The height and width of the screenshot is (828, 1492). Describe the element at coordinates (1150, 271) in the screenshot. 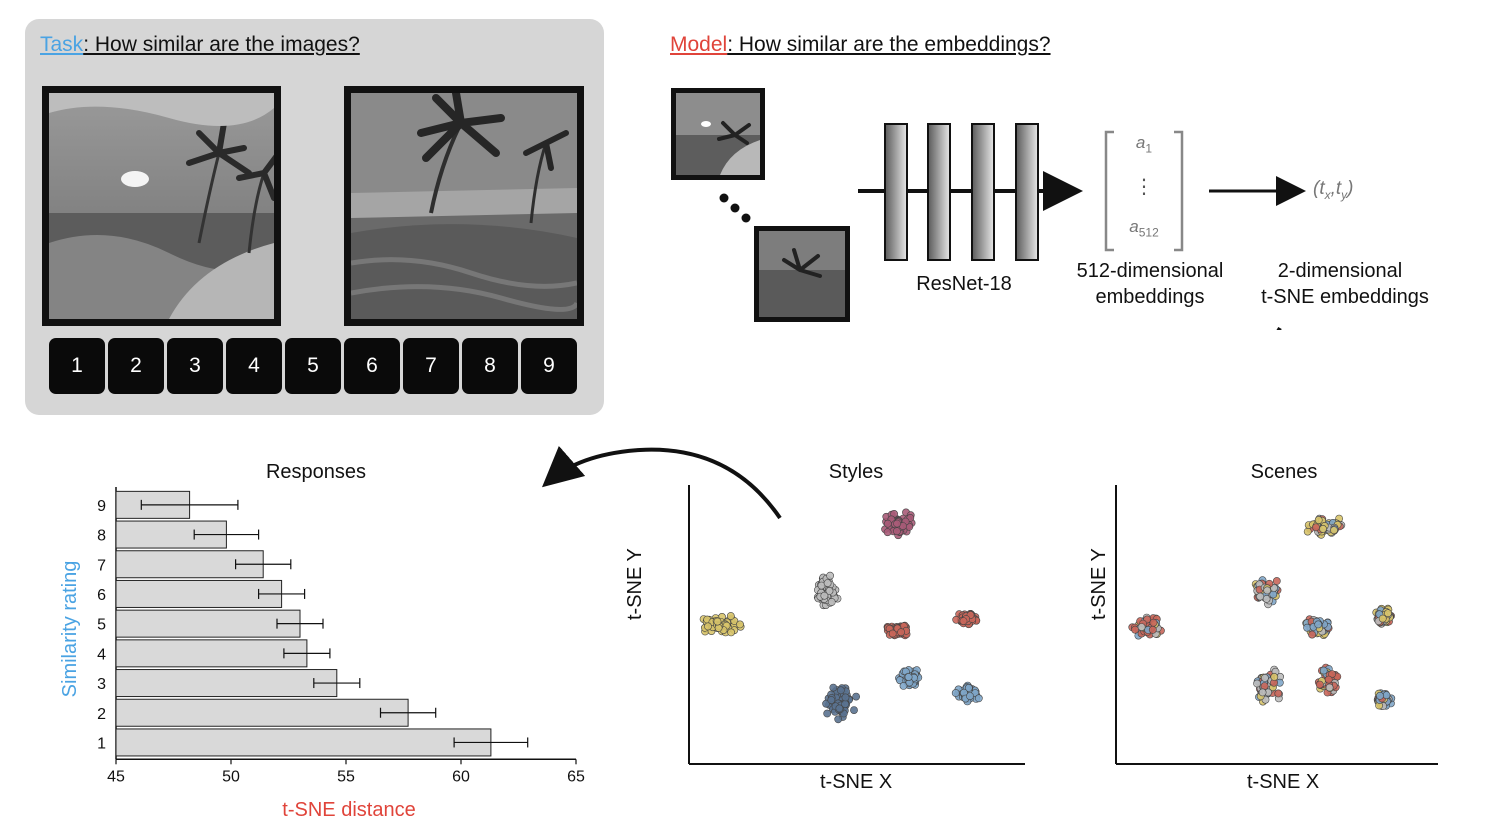

I see `embed512-line1: 512-dimensional` at that location.